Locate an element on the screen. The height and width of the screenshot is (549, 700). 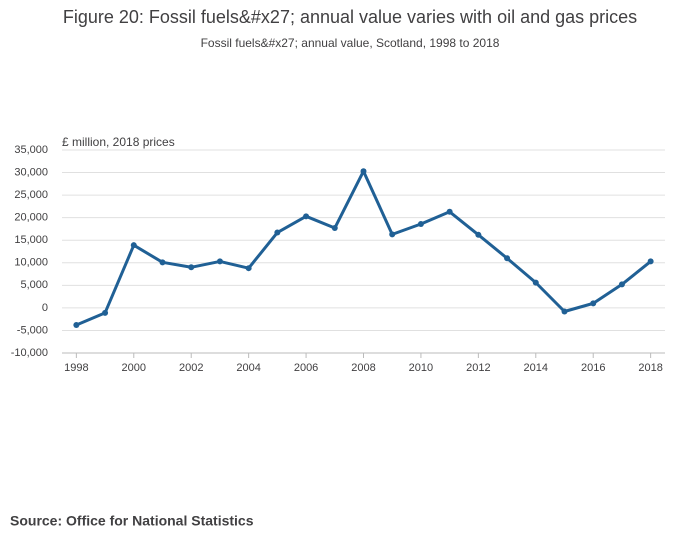
x-tick-label: 2006 is located at coordinates (306, 368).